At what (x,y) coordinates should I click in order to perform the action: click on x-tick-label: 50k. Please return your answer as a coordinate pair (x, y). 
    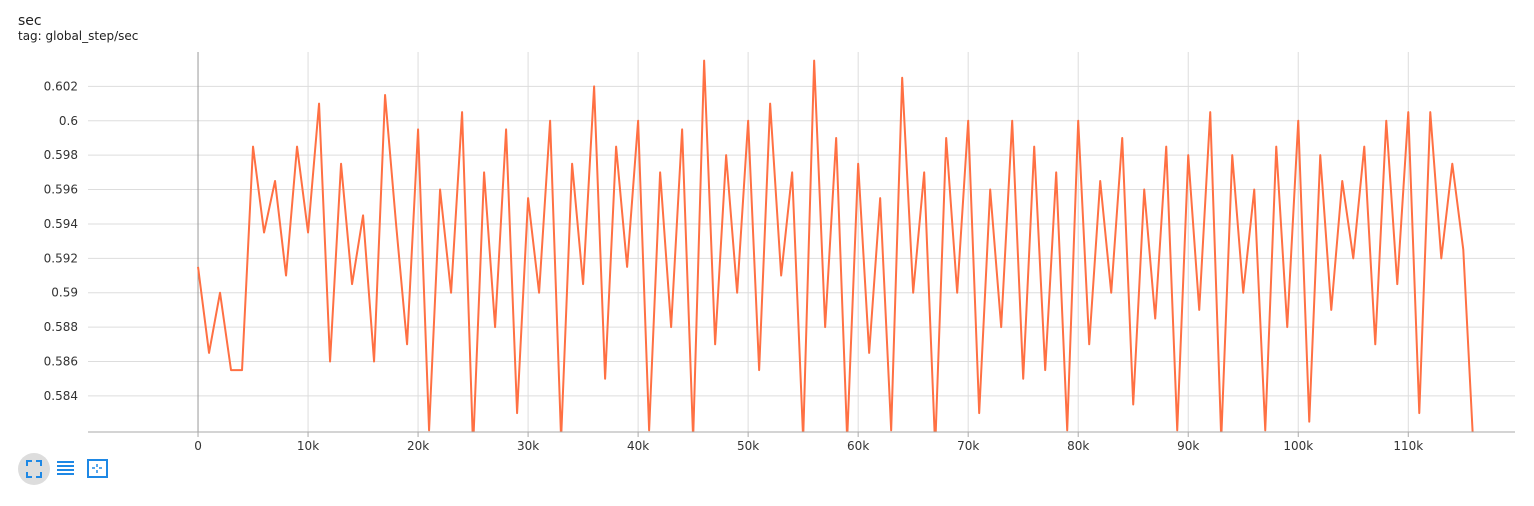
    Looking at the image, I should click on (748, 446).